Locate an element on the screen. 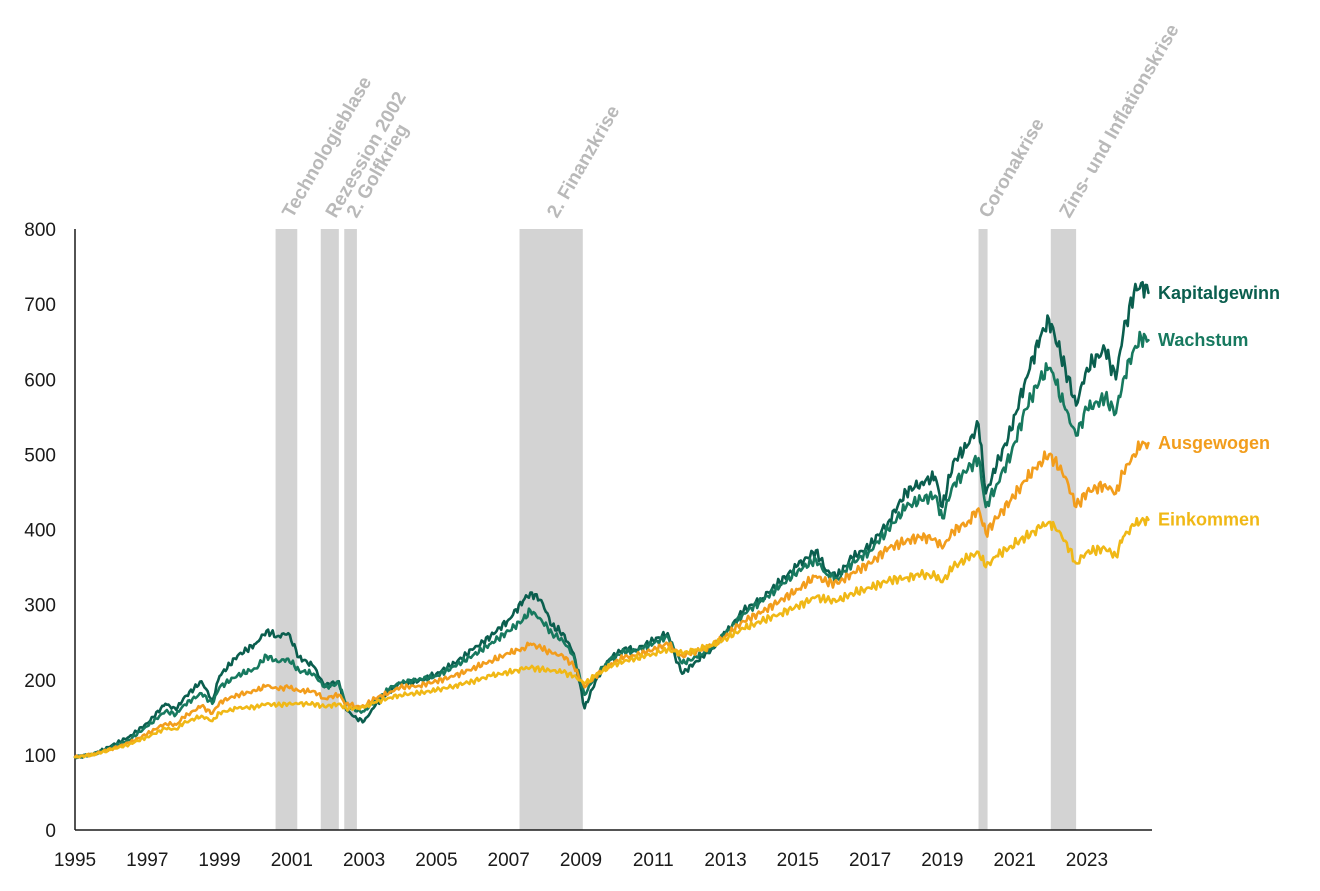 This screenshot has height=891, width=1320. y-tick-label: 300 is located at coordinates (40, 606).